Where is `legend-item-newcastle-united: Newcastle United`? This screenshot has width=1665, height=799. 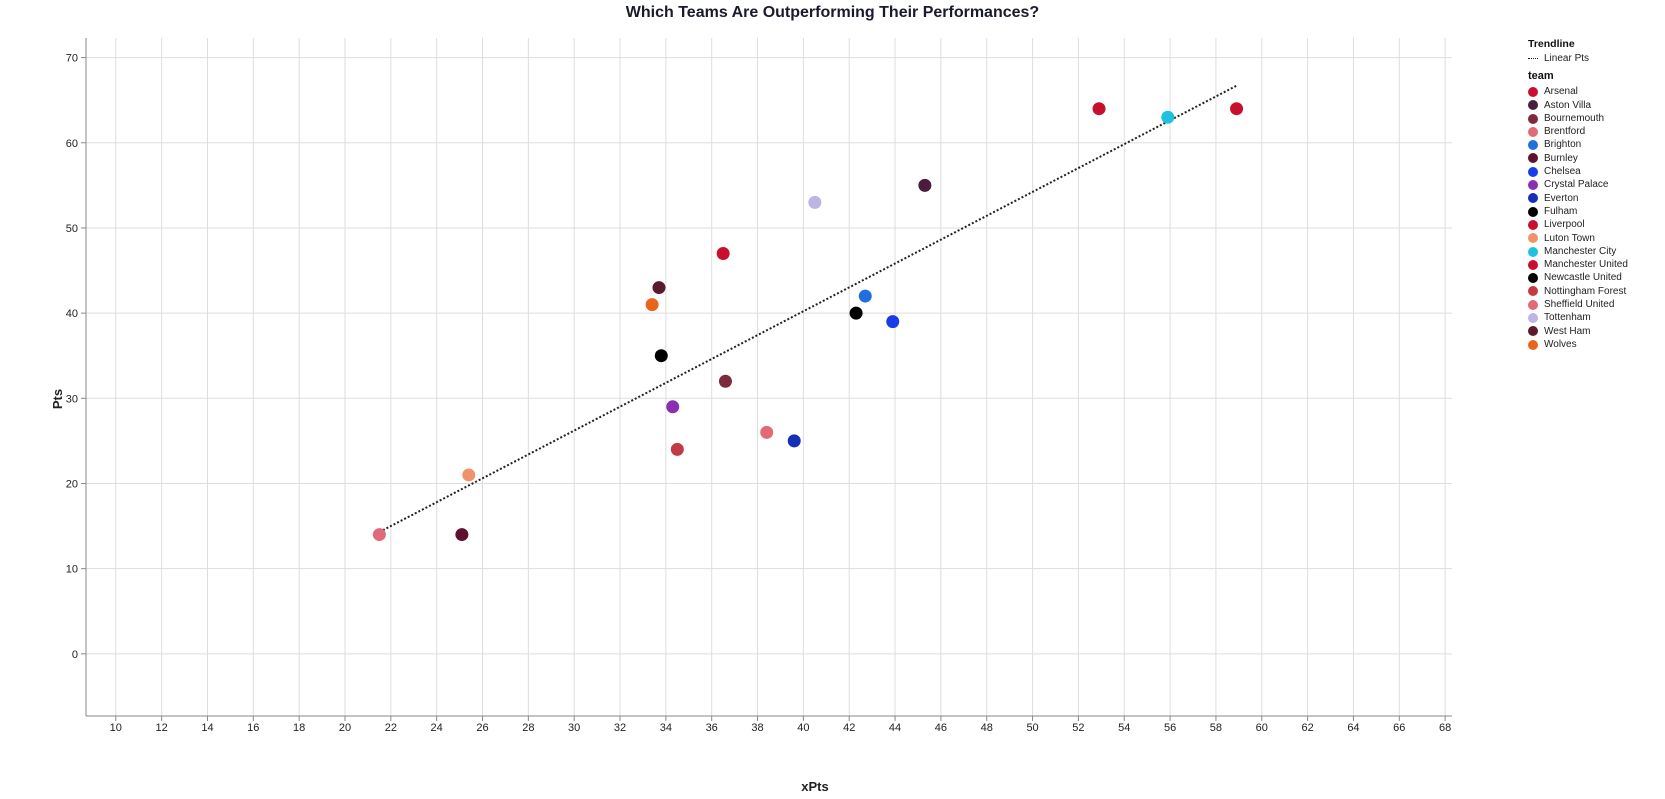
legend-item-newcastle-united: Newcastle United is located at coordinates (1595, 277).